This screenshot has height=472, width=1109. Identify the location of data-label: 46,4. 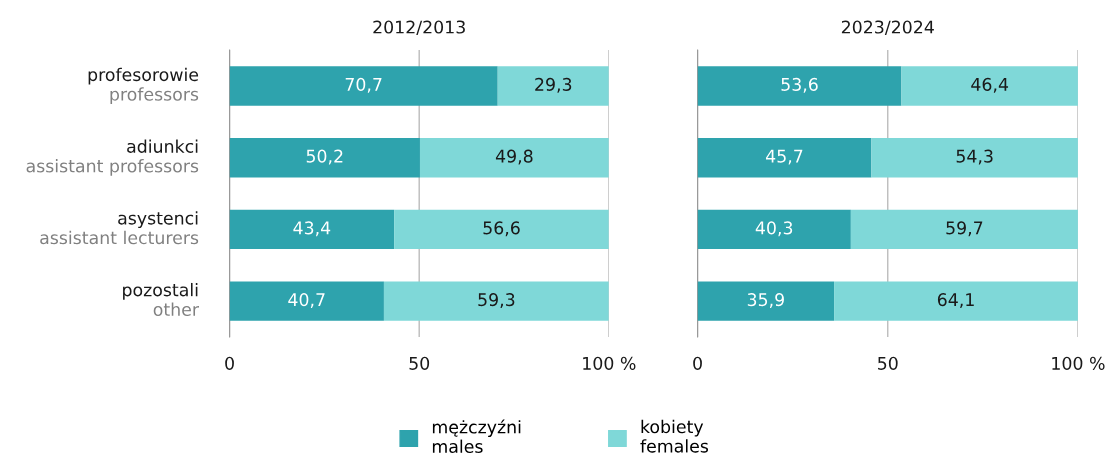
(990, 85).